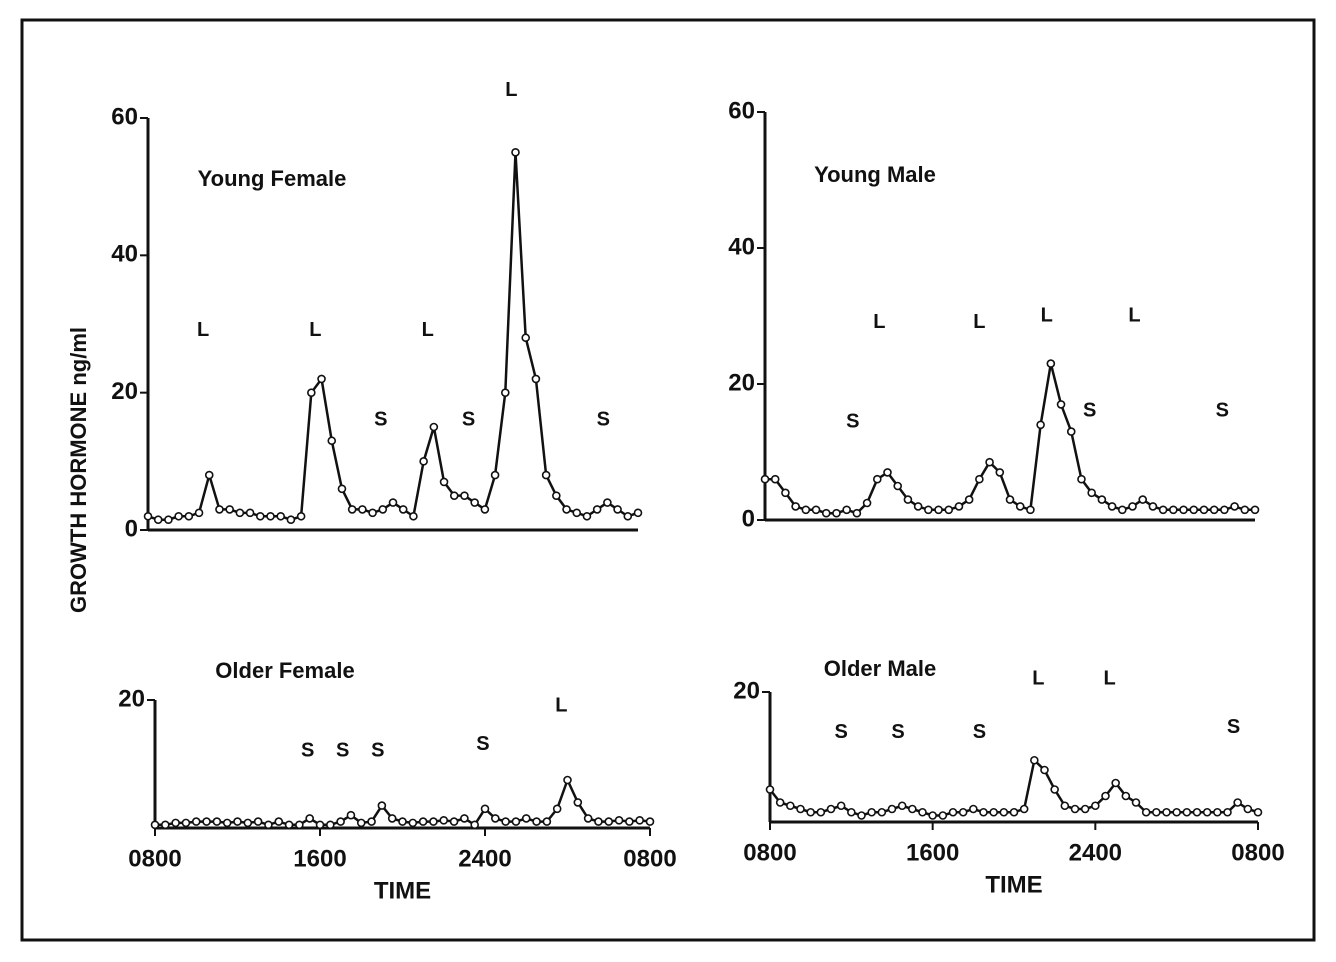 The image size is (1336, 962). I want to click on panel-title: Young Female, so click(272, 178).